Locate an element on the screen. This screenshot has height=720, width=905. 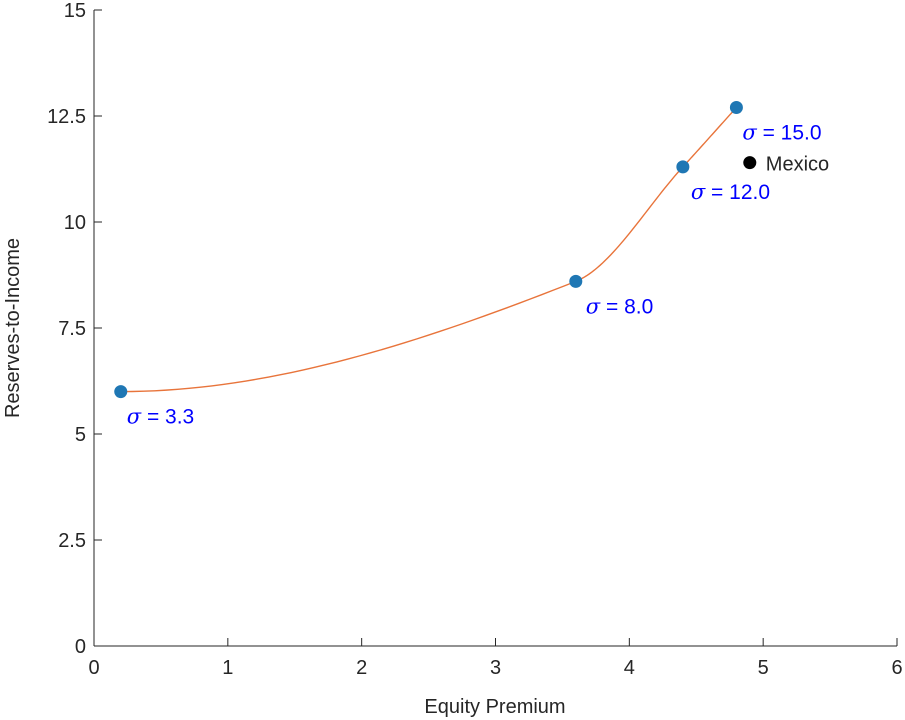
y-tick-label: 12.5 is located at coordinates (66, 117).